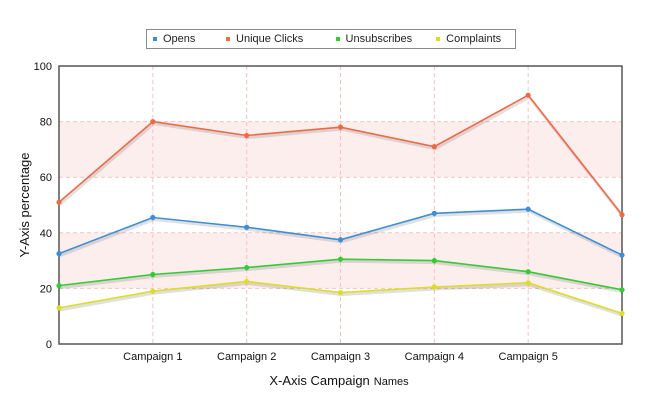 This screenshot has width=660, height=411. Describe the element at coordinates (46, 178) in the screenshot. I see `y-tick-label: 60` at that location.